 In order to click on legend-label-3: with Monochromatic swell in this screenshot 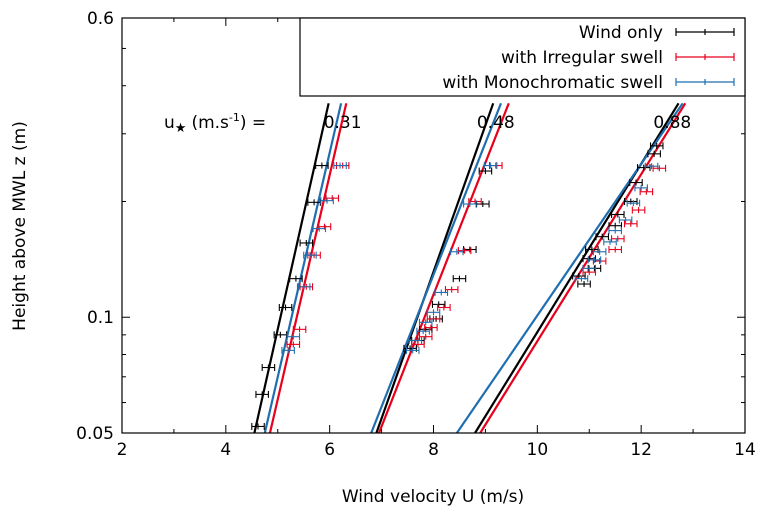, I will do `click(552, 83)`.